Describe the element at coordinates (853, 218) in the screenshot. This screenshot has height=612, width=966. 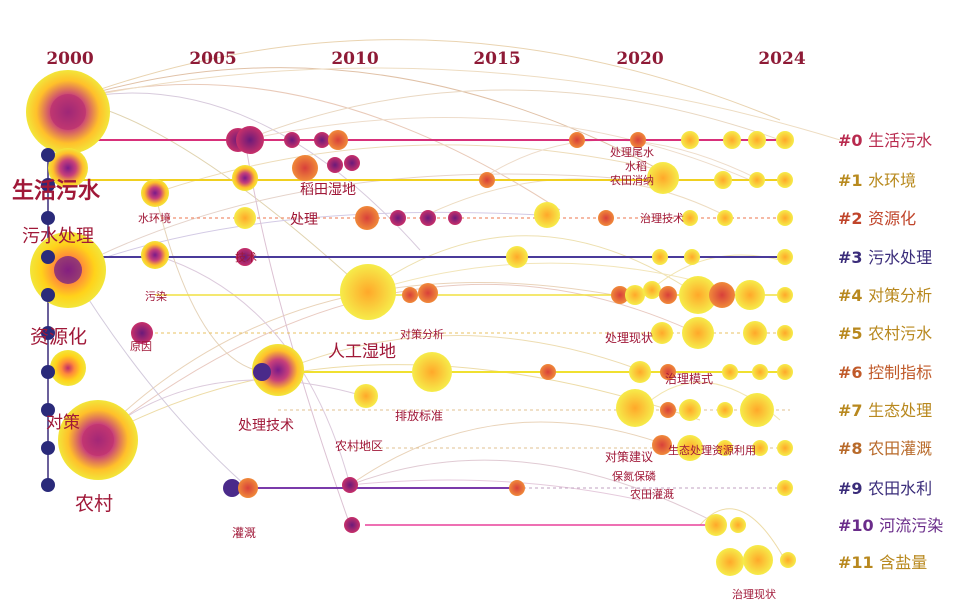
I see `cluster-id: #2` at that location.